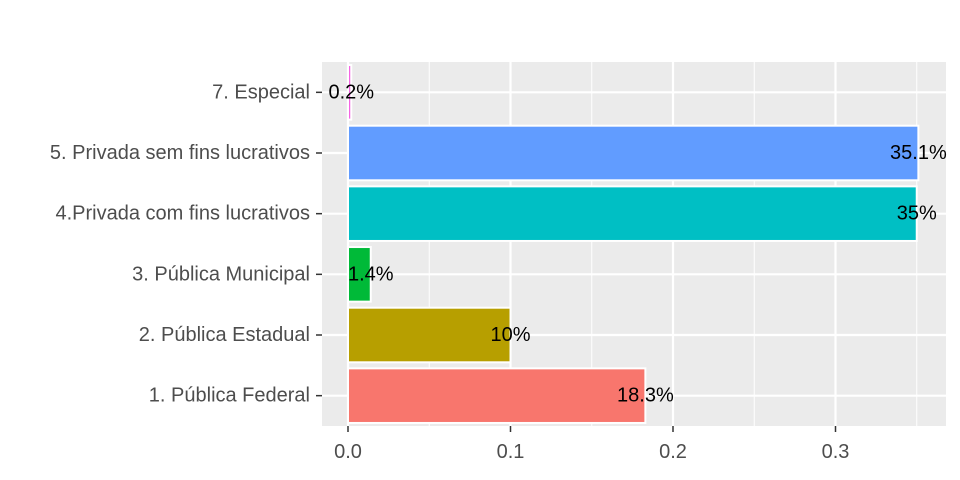 The height and width of the screenshot is (480, 960). I want to click on category-label: 7. Especial, so click(261, 92).